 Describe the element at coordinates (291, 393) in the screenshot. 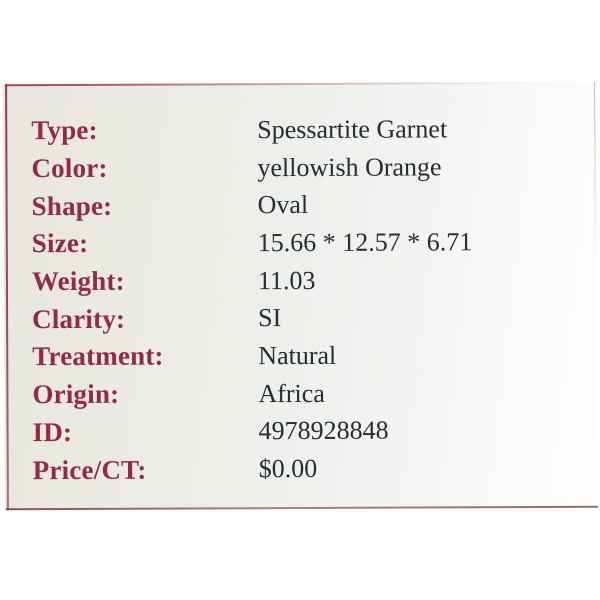

I see `spec-value: Africa` at that location.